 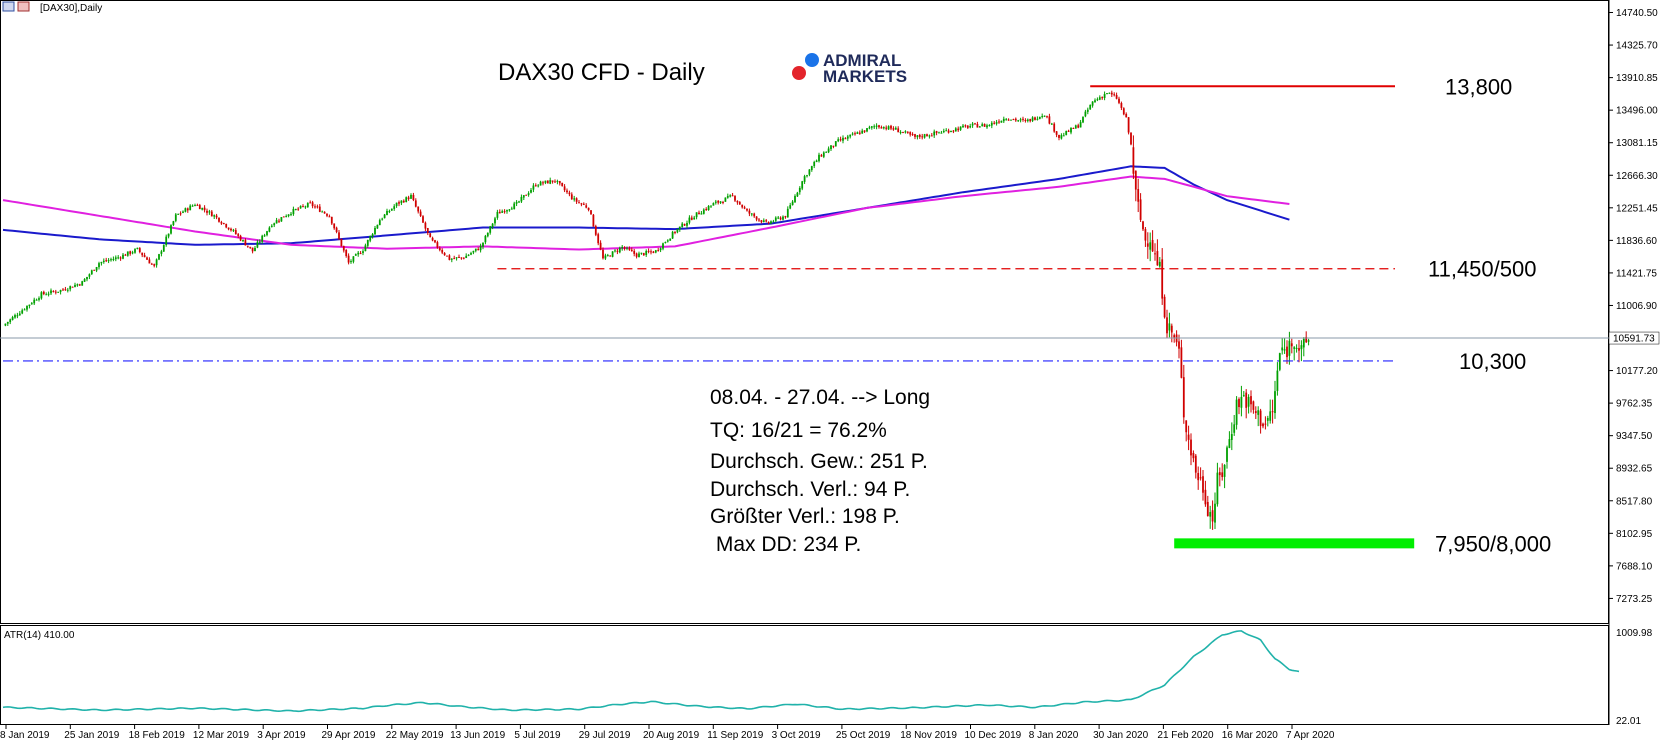 I want to click on date-tick-label: 12 Mar 2019, so click(x=221, y=735).